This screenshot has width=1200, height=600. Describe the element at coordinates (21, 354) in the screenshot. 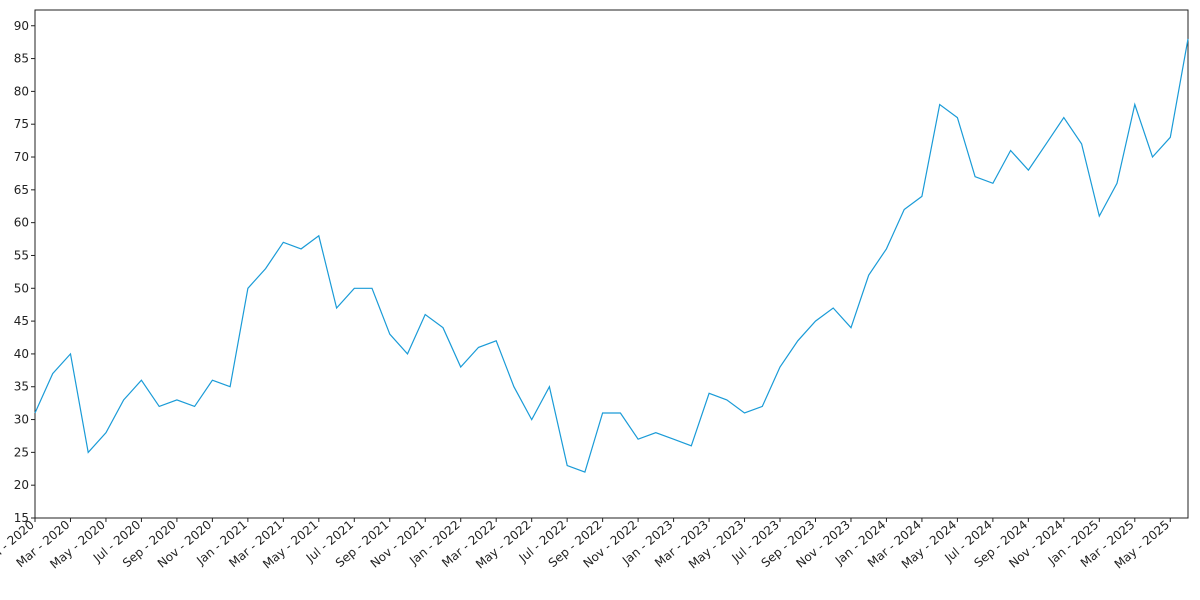

I see `y-tick-label: 40` at that location.